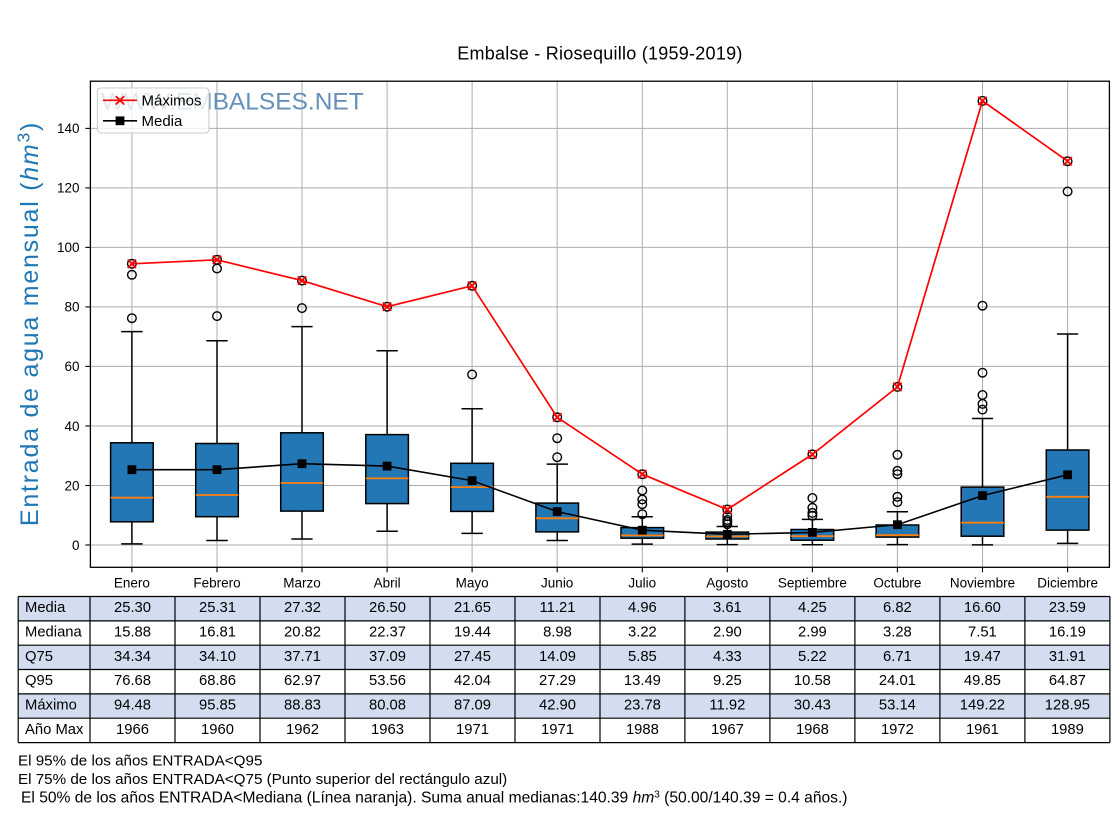 The image size is (1120, 815). I want to click on svg-text: Mediana, so click(54, 633).